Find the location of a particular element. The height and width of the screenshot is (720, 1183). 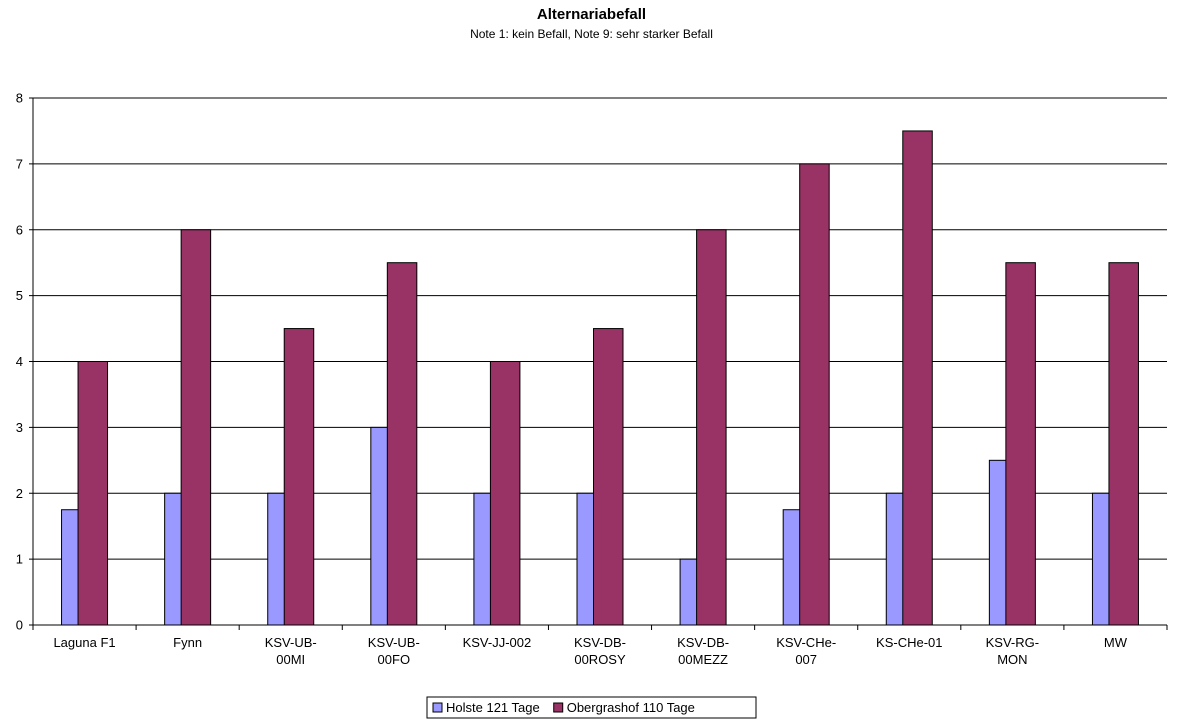

y-tick-label: 2 is located at coordinates (19, 493).